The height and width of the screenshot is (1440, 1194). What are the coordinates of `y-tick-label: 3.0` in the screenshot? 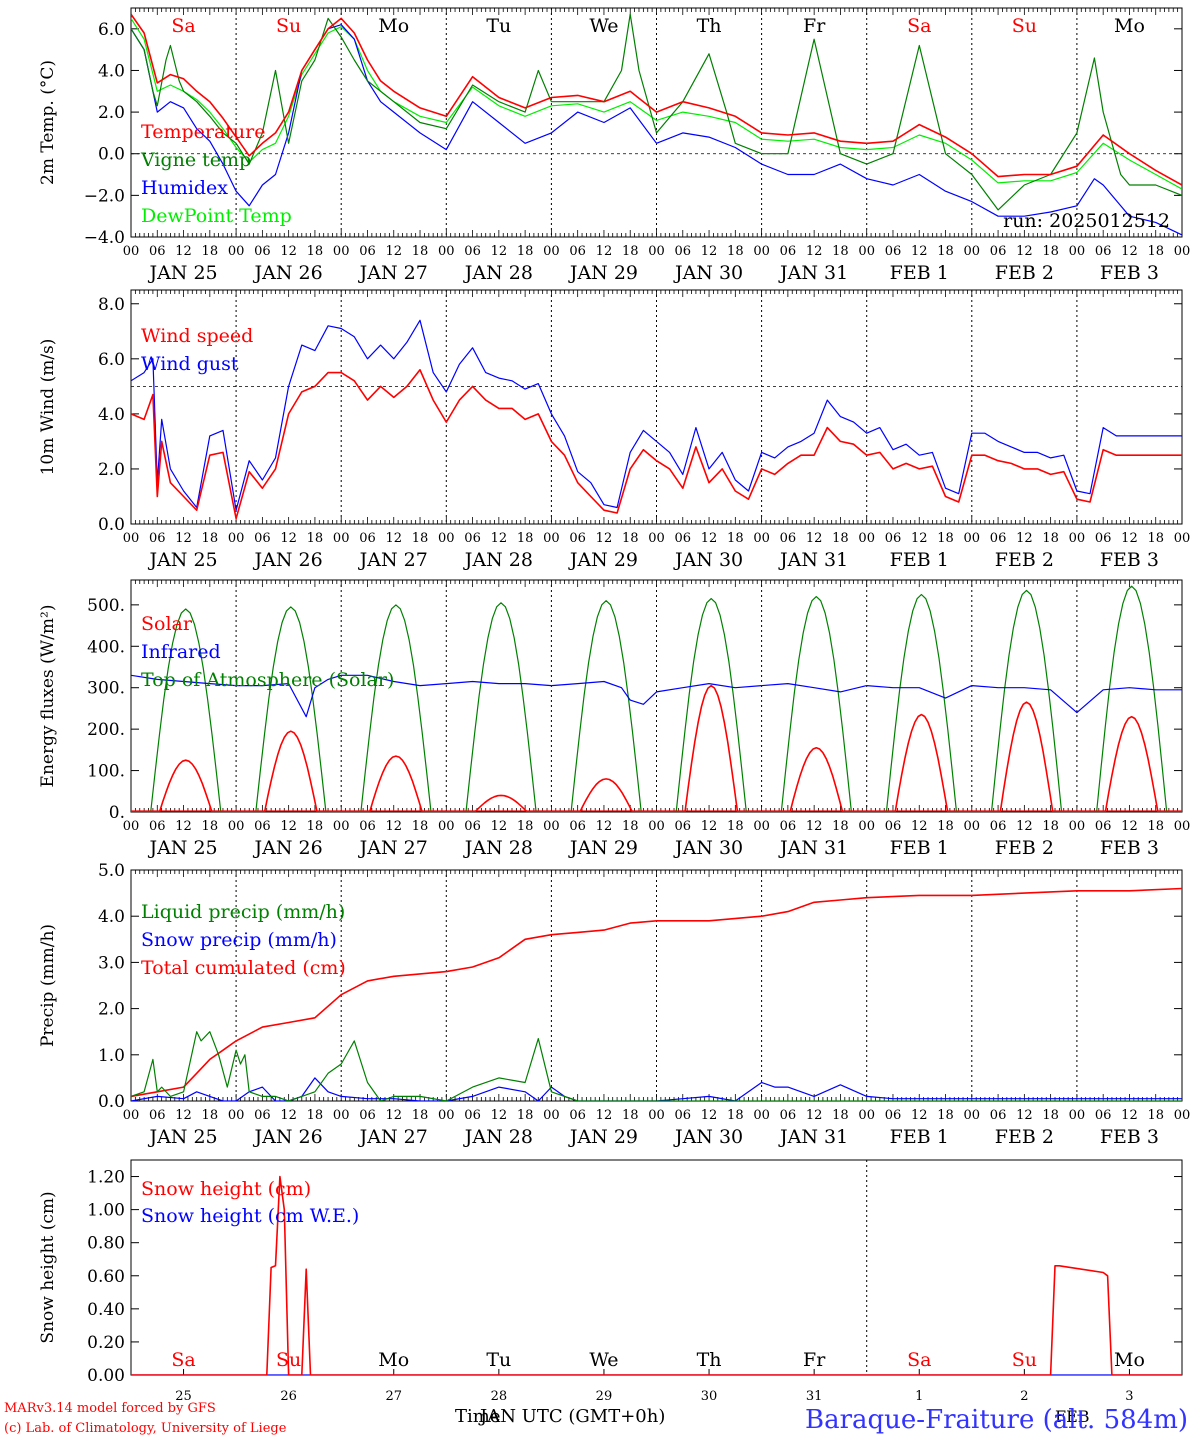 It's located at (111, 963).